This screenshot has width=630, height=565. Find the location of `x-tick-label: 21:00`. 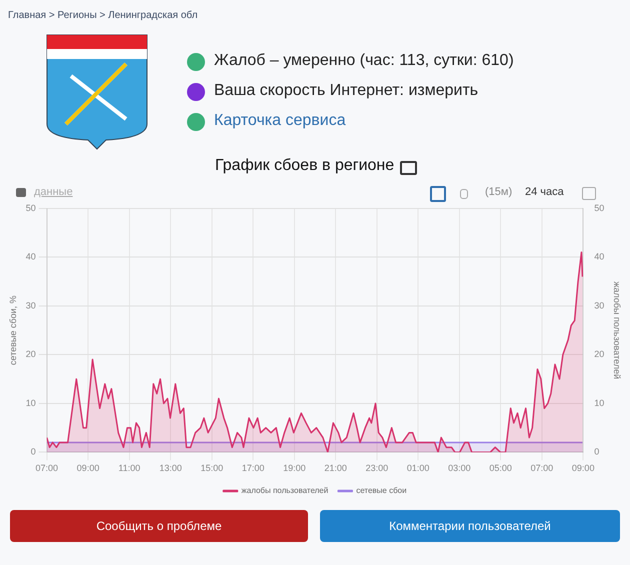

x-tick-label: 21:00 is located at coordinates (335, 468).